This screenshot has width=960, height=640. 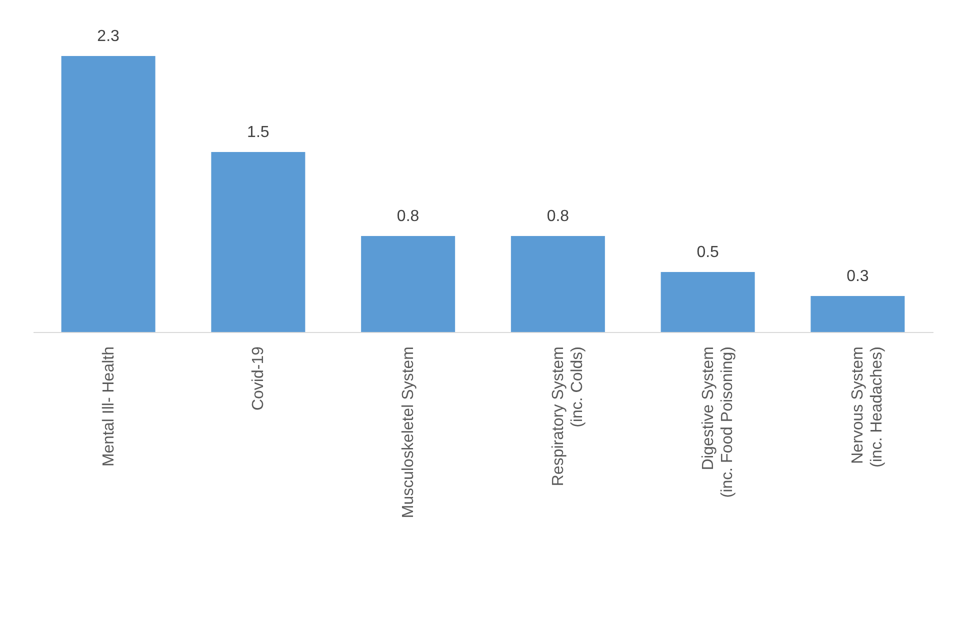 I want to click on x-tick-label: Respiratory System (inc. Colds), so click(x=568, y=416).